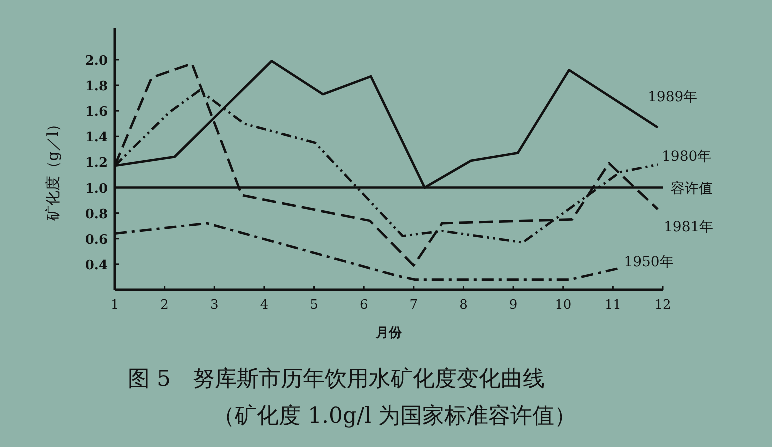 This screenshot has height=447, width=772. I want to click on y-tick-label: 0.8, so click(96, 214).